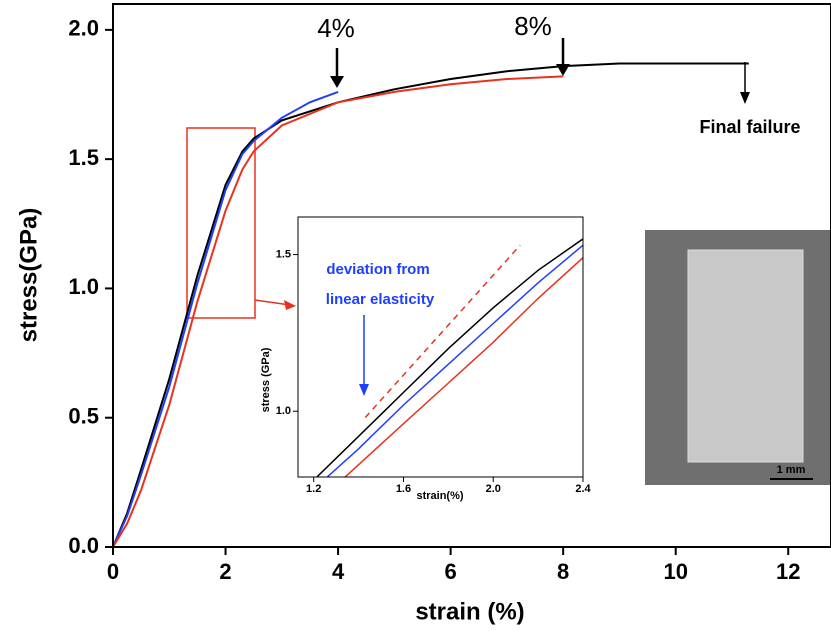 The height and width of the screenshot is (637, 831). What do you see at coordinates (450, 571) in the screenshot?
I see `x-tick-label: 6` at bounding box center [450, 571].